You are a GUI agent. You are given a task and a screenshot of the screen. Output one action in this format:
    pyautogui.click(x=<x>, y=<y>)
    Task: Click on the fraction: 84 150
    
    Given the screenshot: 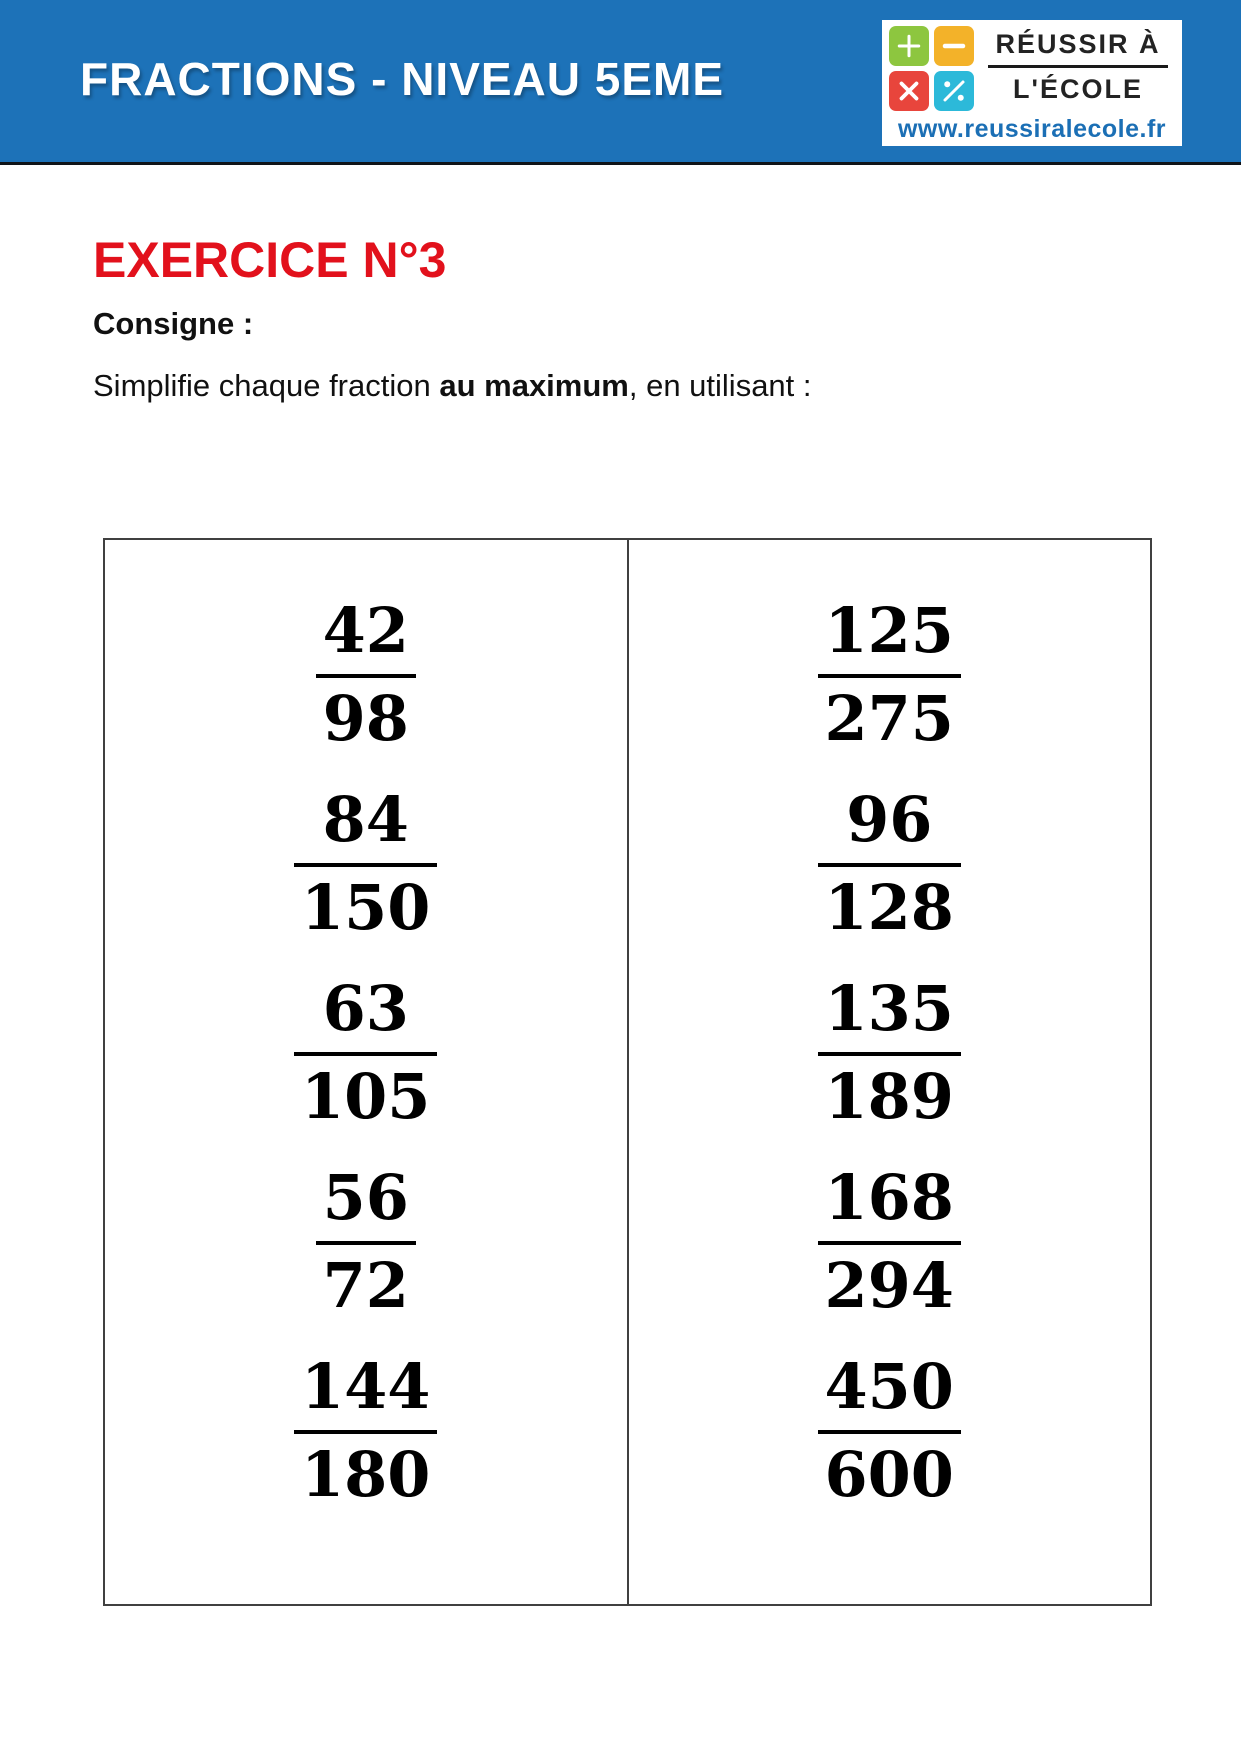 What is the action you would take?
    pyautogui.click(x=366, y=863)
    